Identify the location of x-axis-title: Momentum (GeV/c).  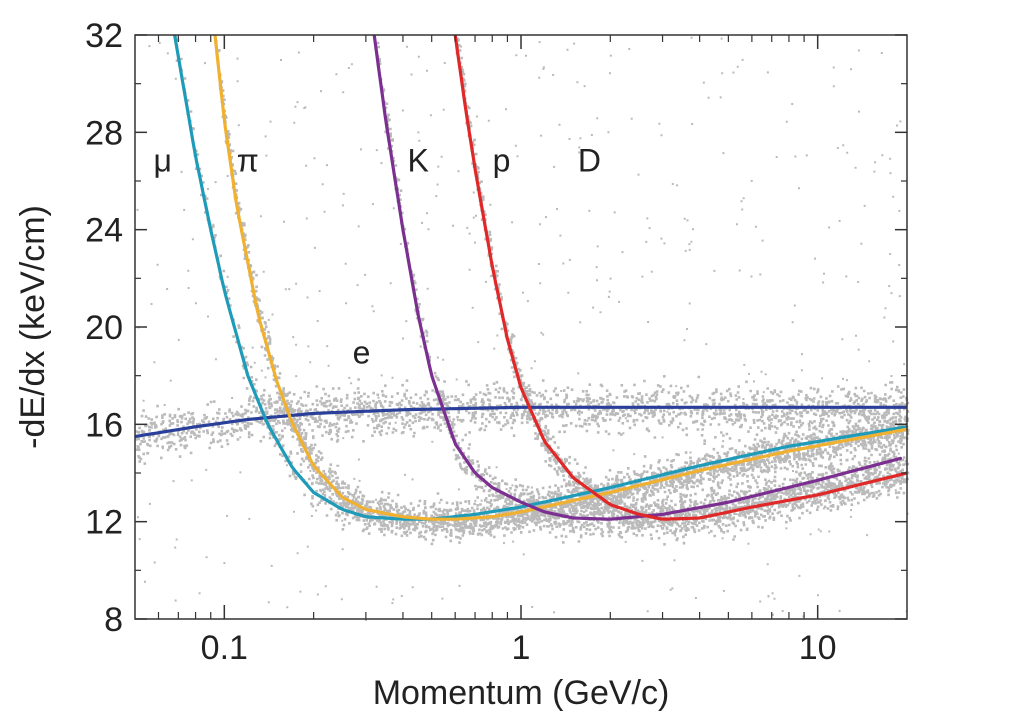
(521, 693).